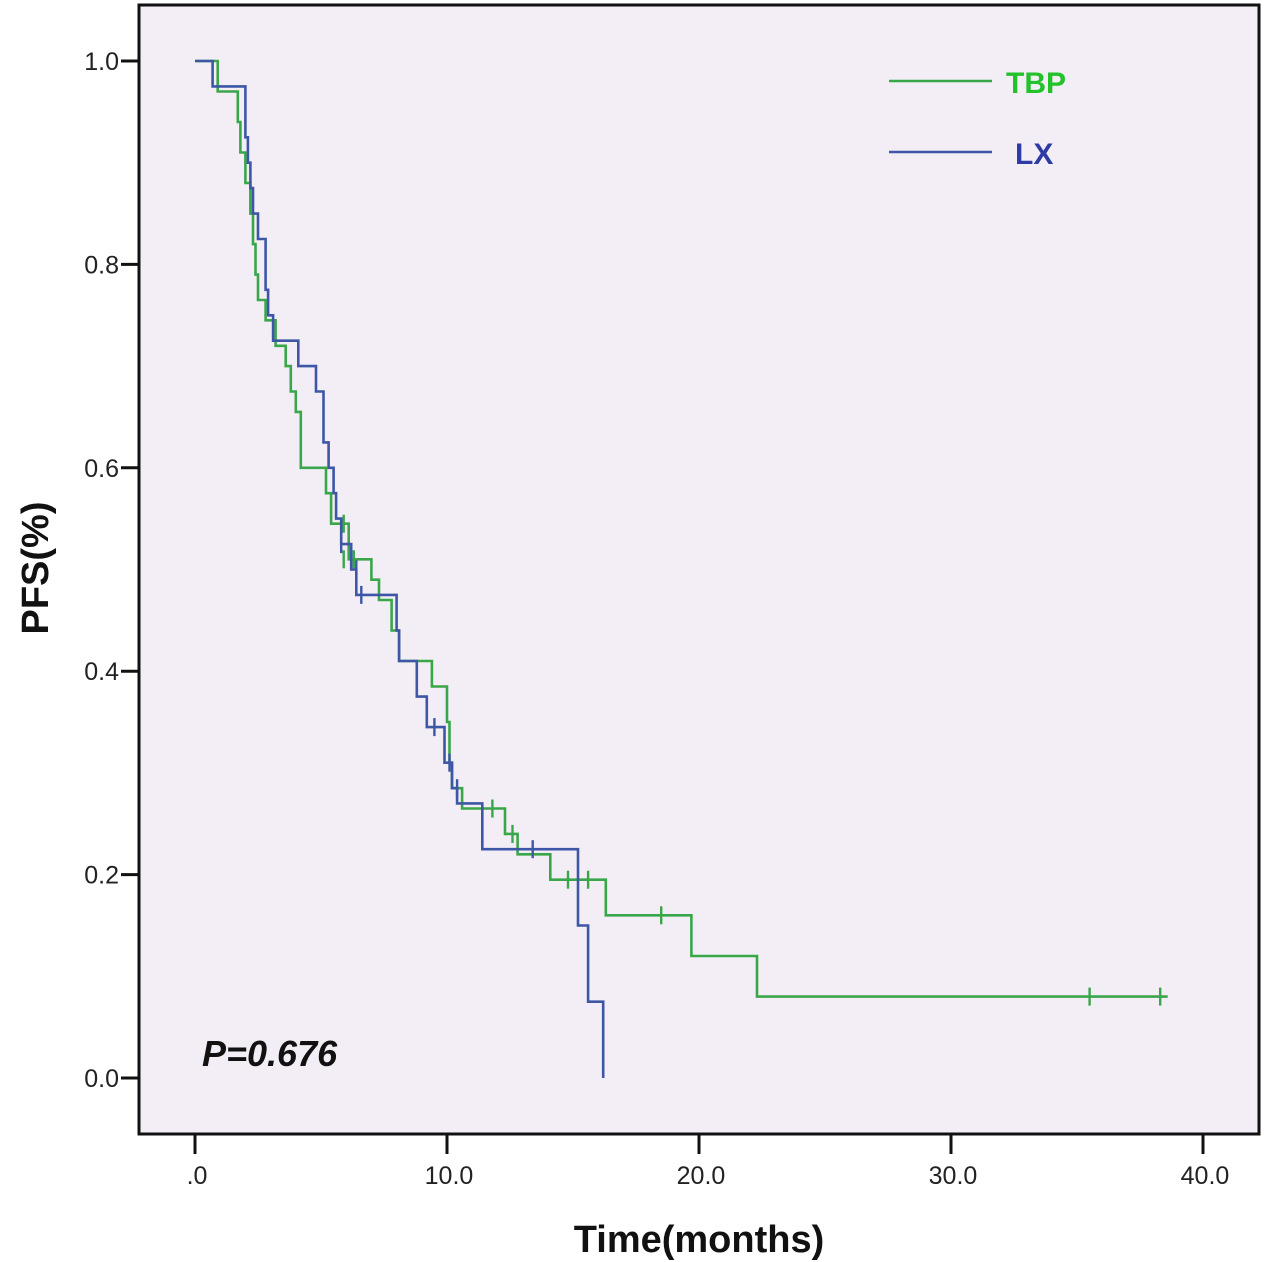 This screenshot has width=1280, height=1262. Describe the element at coordinates (701, 1176) in the screenshot. I see `x-tick-label: 20.0` at that location.